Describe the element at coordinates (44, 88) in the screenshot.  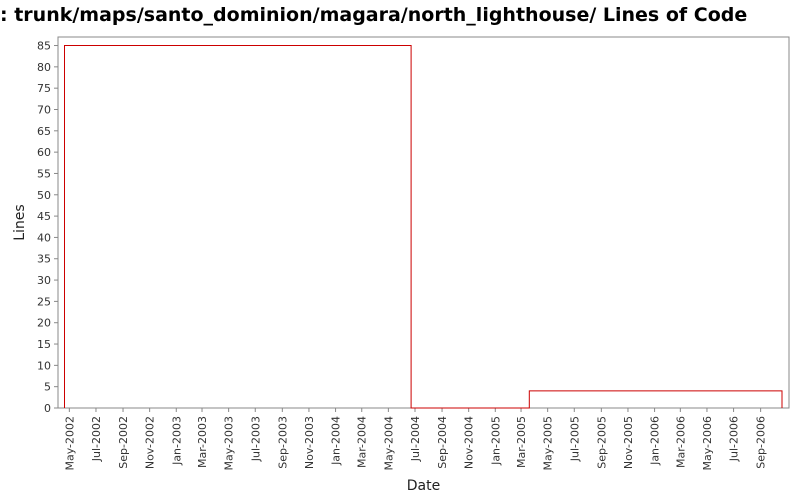
I see `y-tick-label: 75` at that location.